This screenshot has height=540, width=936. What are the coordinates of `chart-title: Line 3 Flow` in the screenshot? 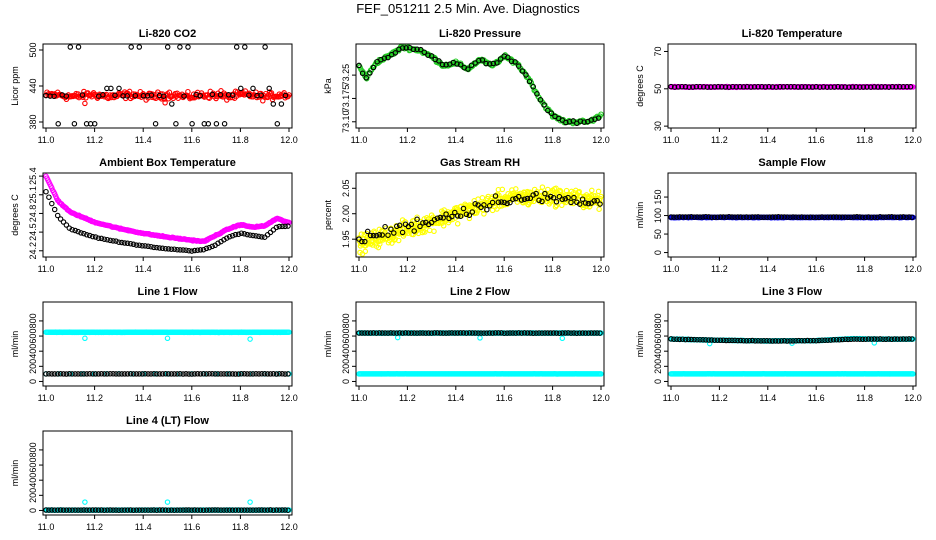 It's located at (792, 292).